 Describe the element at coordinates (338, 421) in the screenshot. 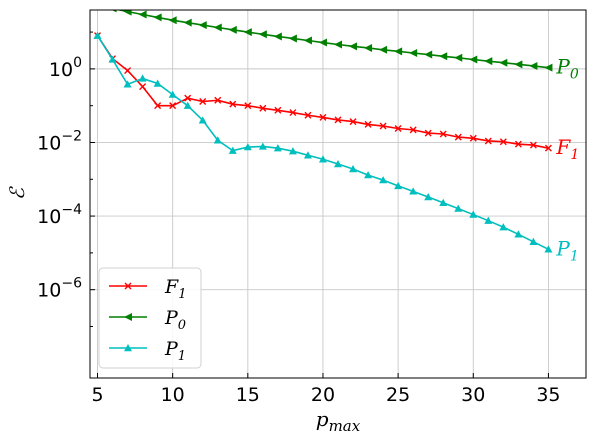

I see `x-axis-label: pmax` at that location.